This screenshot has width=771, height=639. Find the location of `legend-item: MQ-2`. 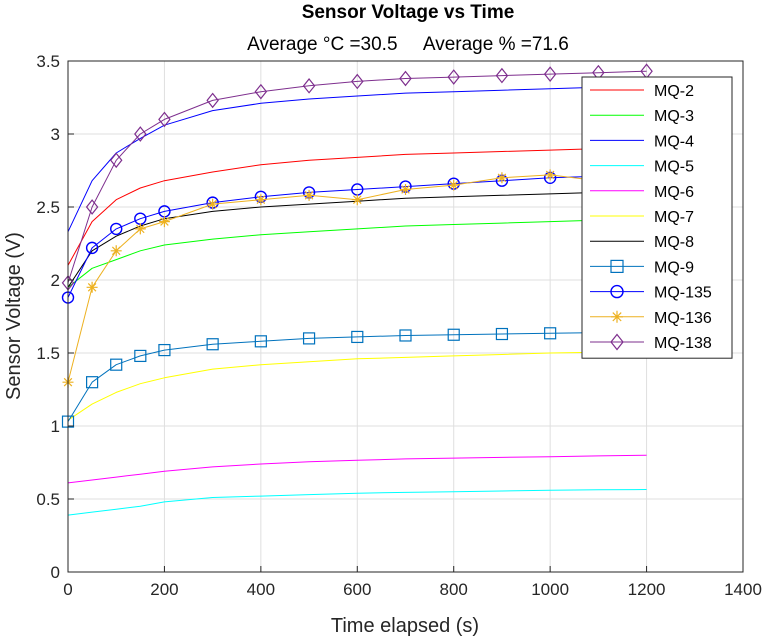

legend-item: MQ-2 is located at coordinates (642, 91).